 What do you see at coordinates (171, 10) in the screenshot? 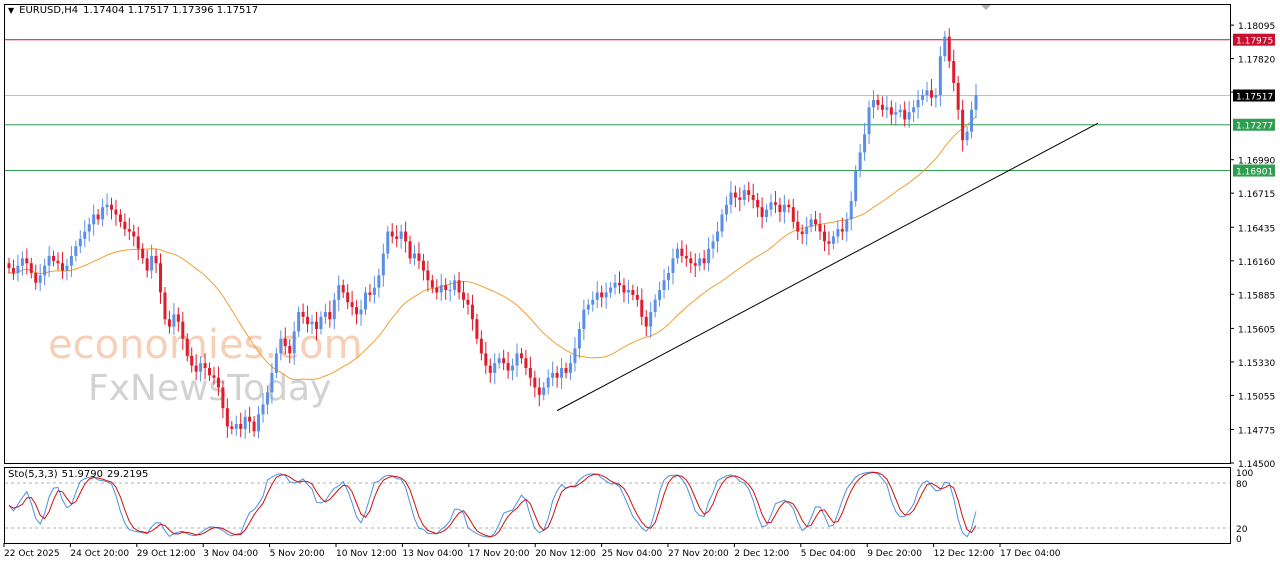
I see `ohlc-values: 1.17404 1.17517 1.17396 1.17517` at bounding box center [171, 10].